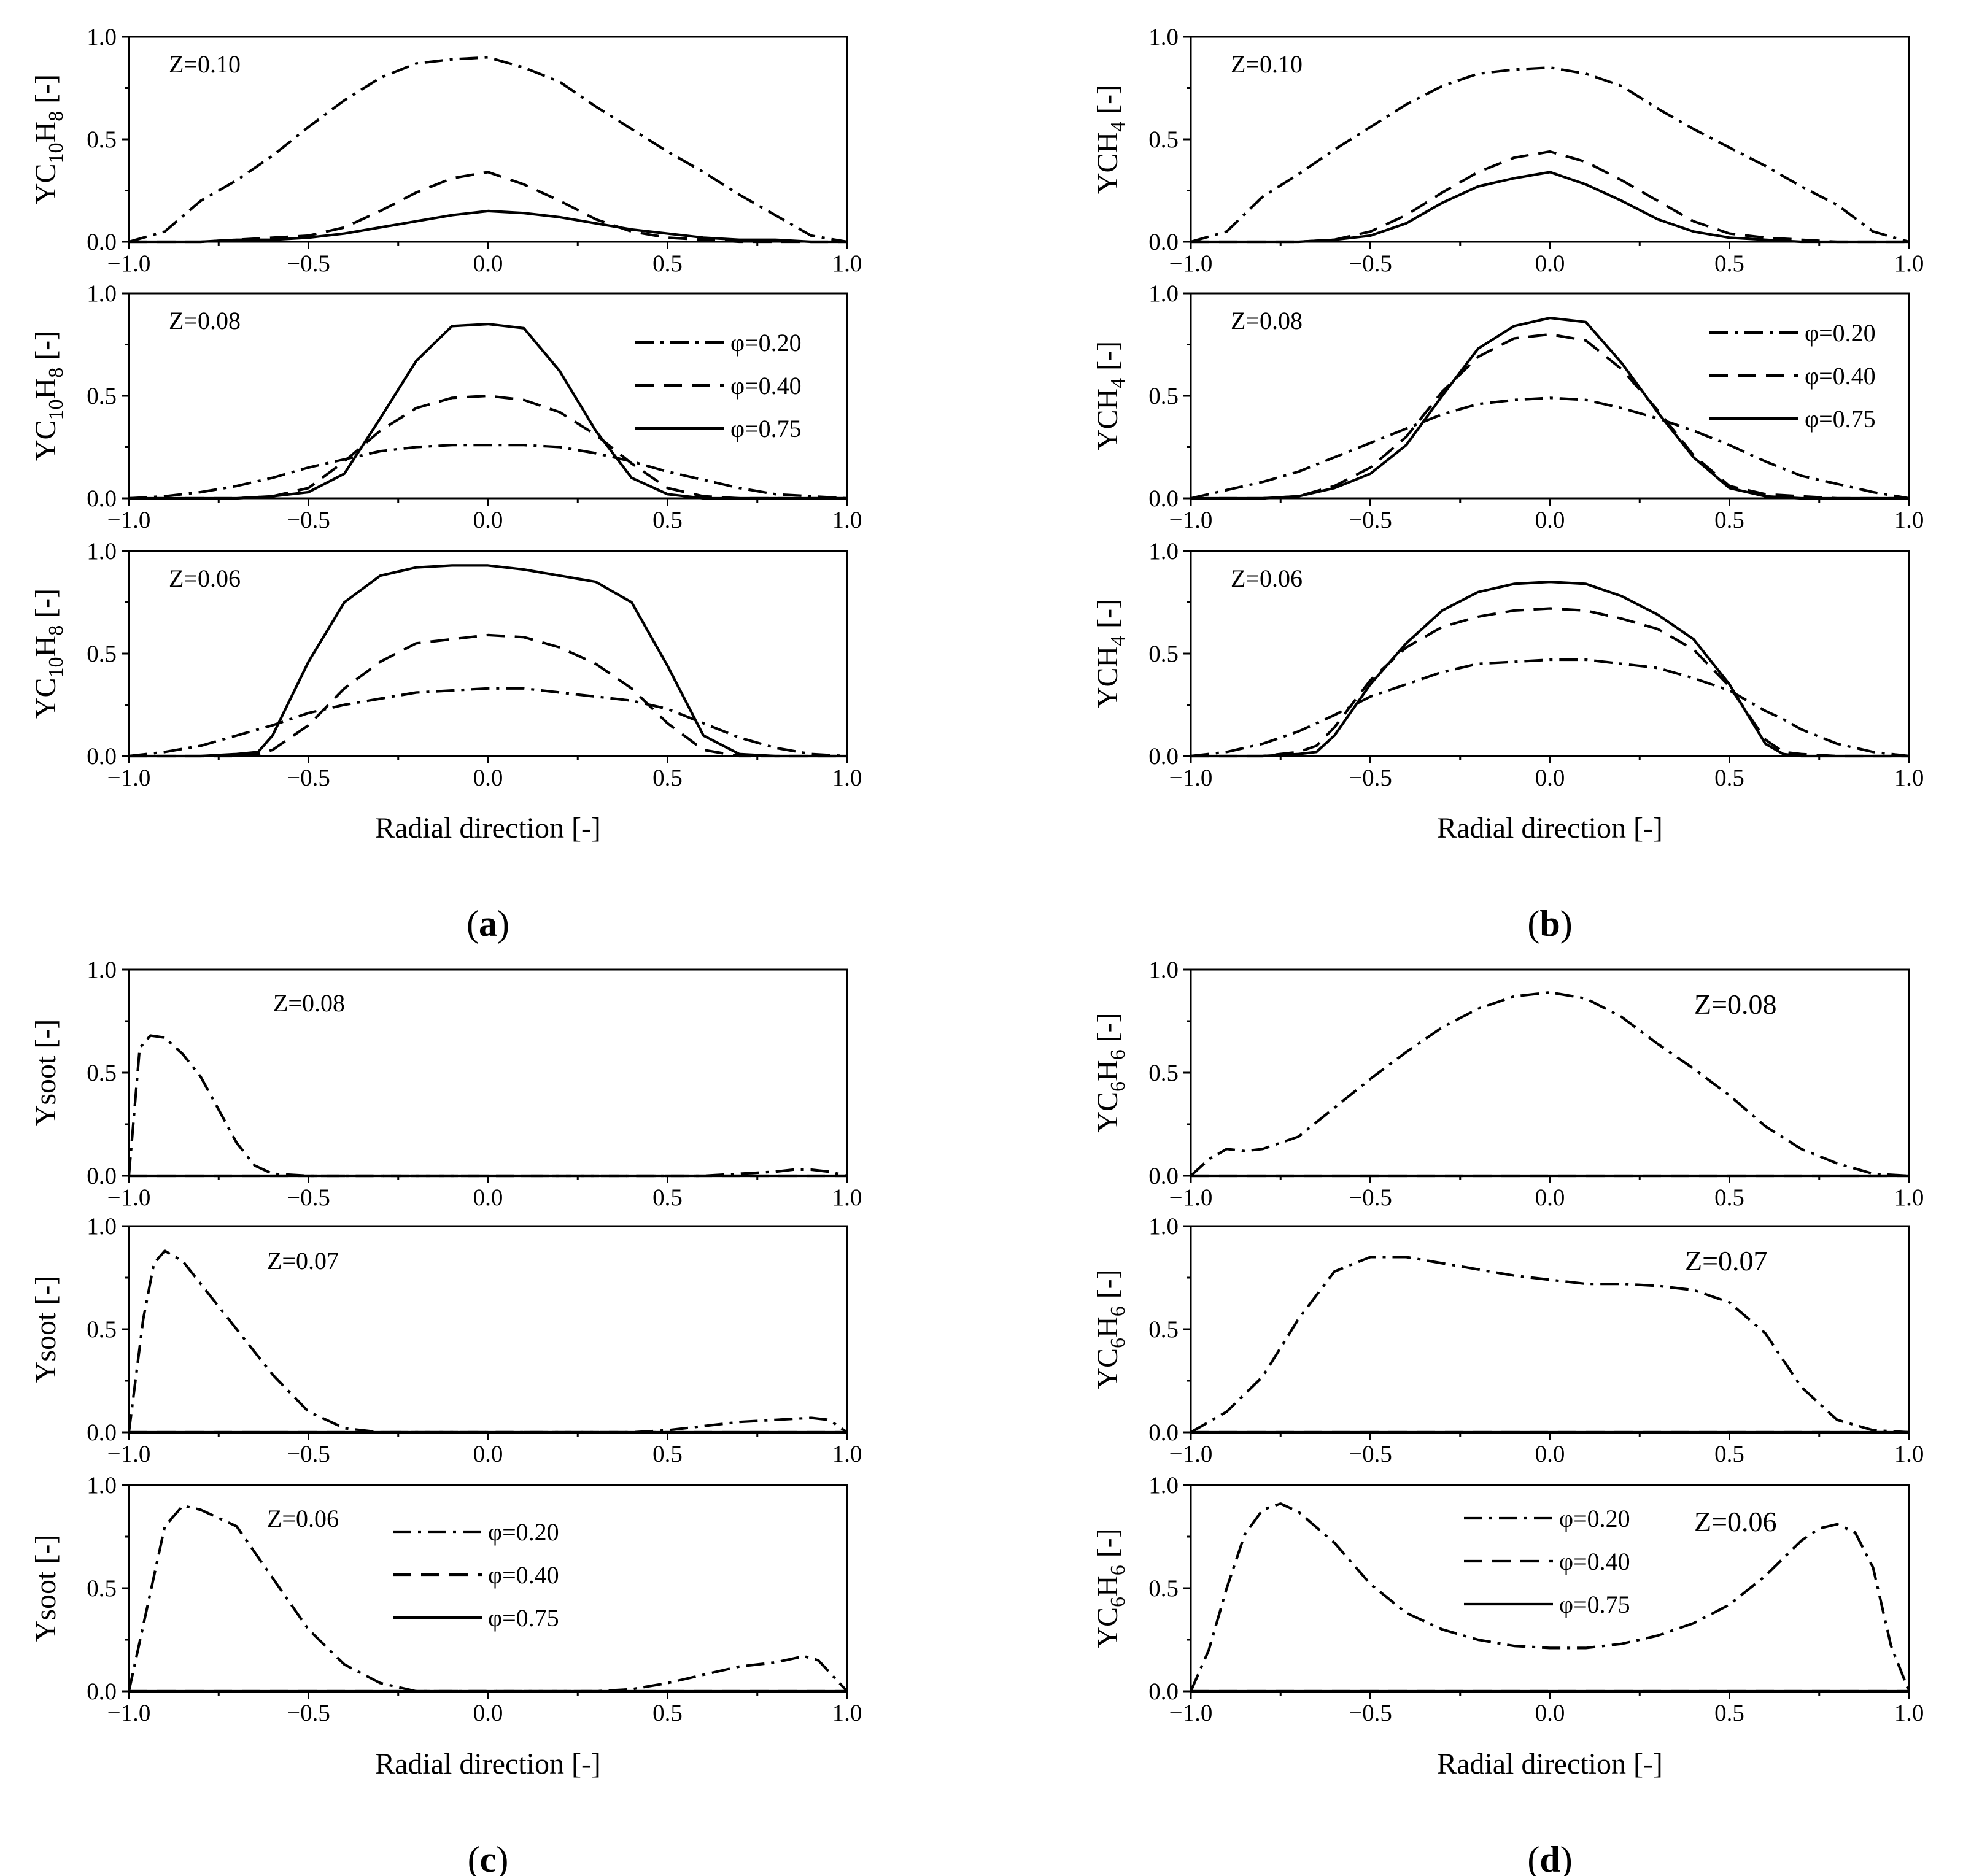 The image size is (1963, 1876). What do you see at coordinates (45, 1073) in the screenshot?
I see `y-axis-title-part: Ysoot [-]` at bounding box center [45, 1073].